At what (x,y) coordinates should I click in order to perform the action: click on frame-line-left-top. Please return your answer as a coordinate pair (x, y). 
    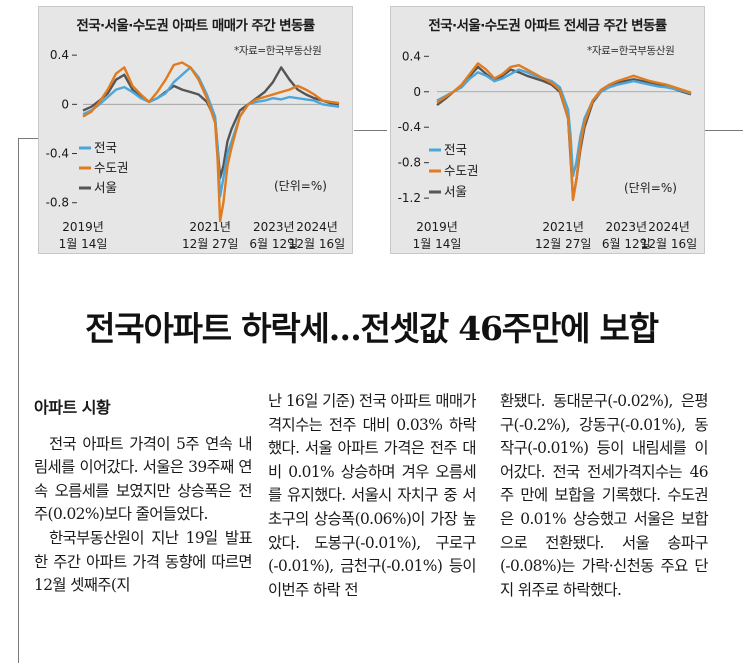
    Looking at the image, I should click on (28, 138).